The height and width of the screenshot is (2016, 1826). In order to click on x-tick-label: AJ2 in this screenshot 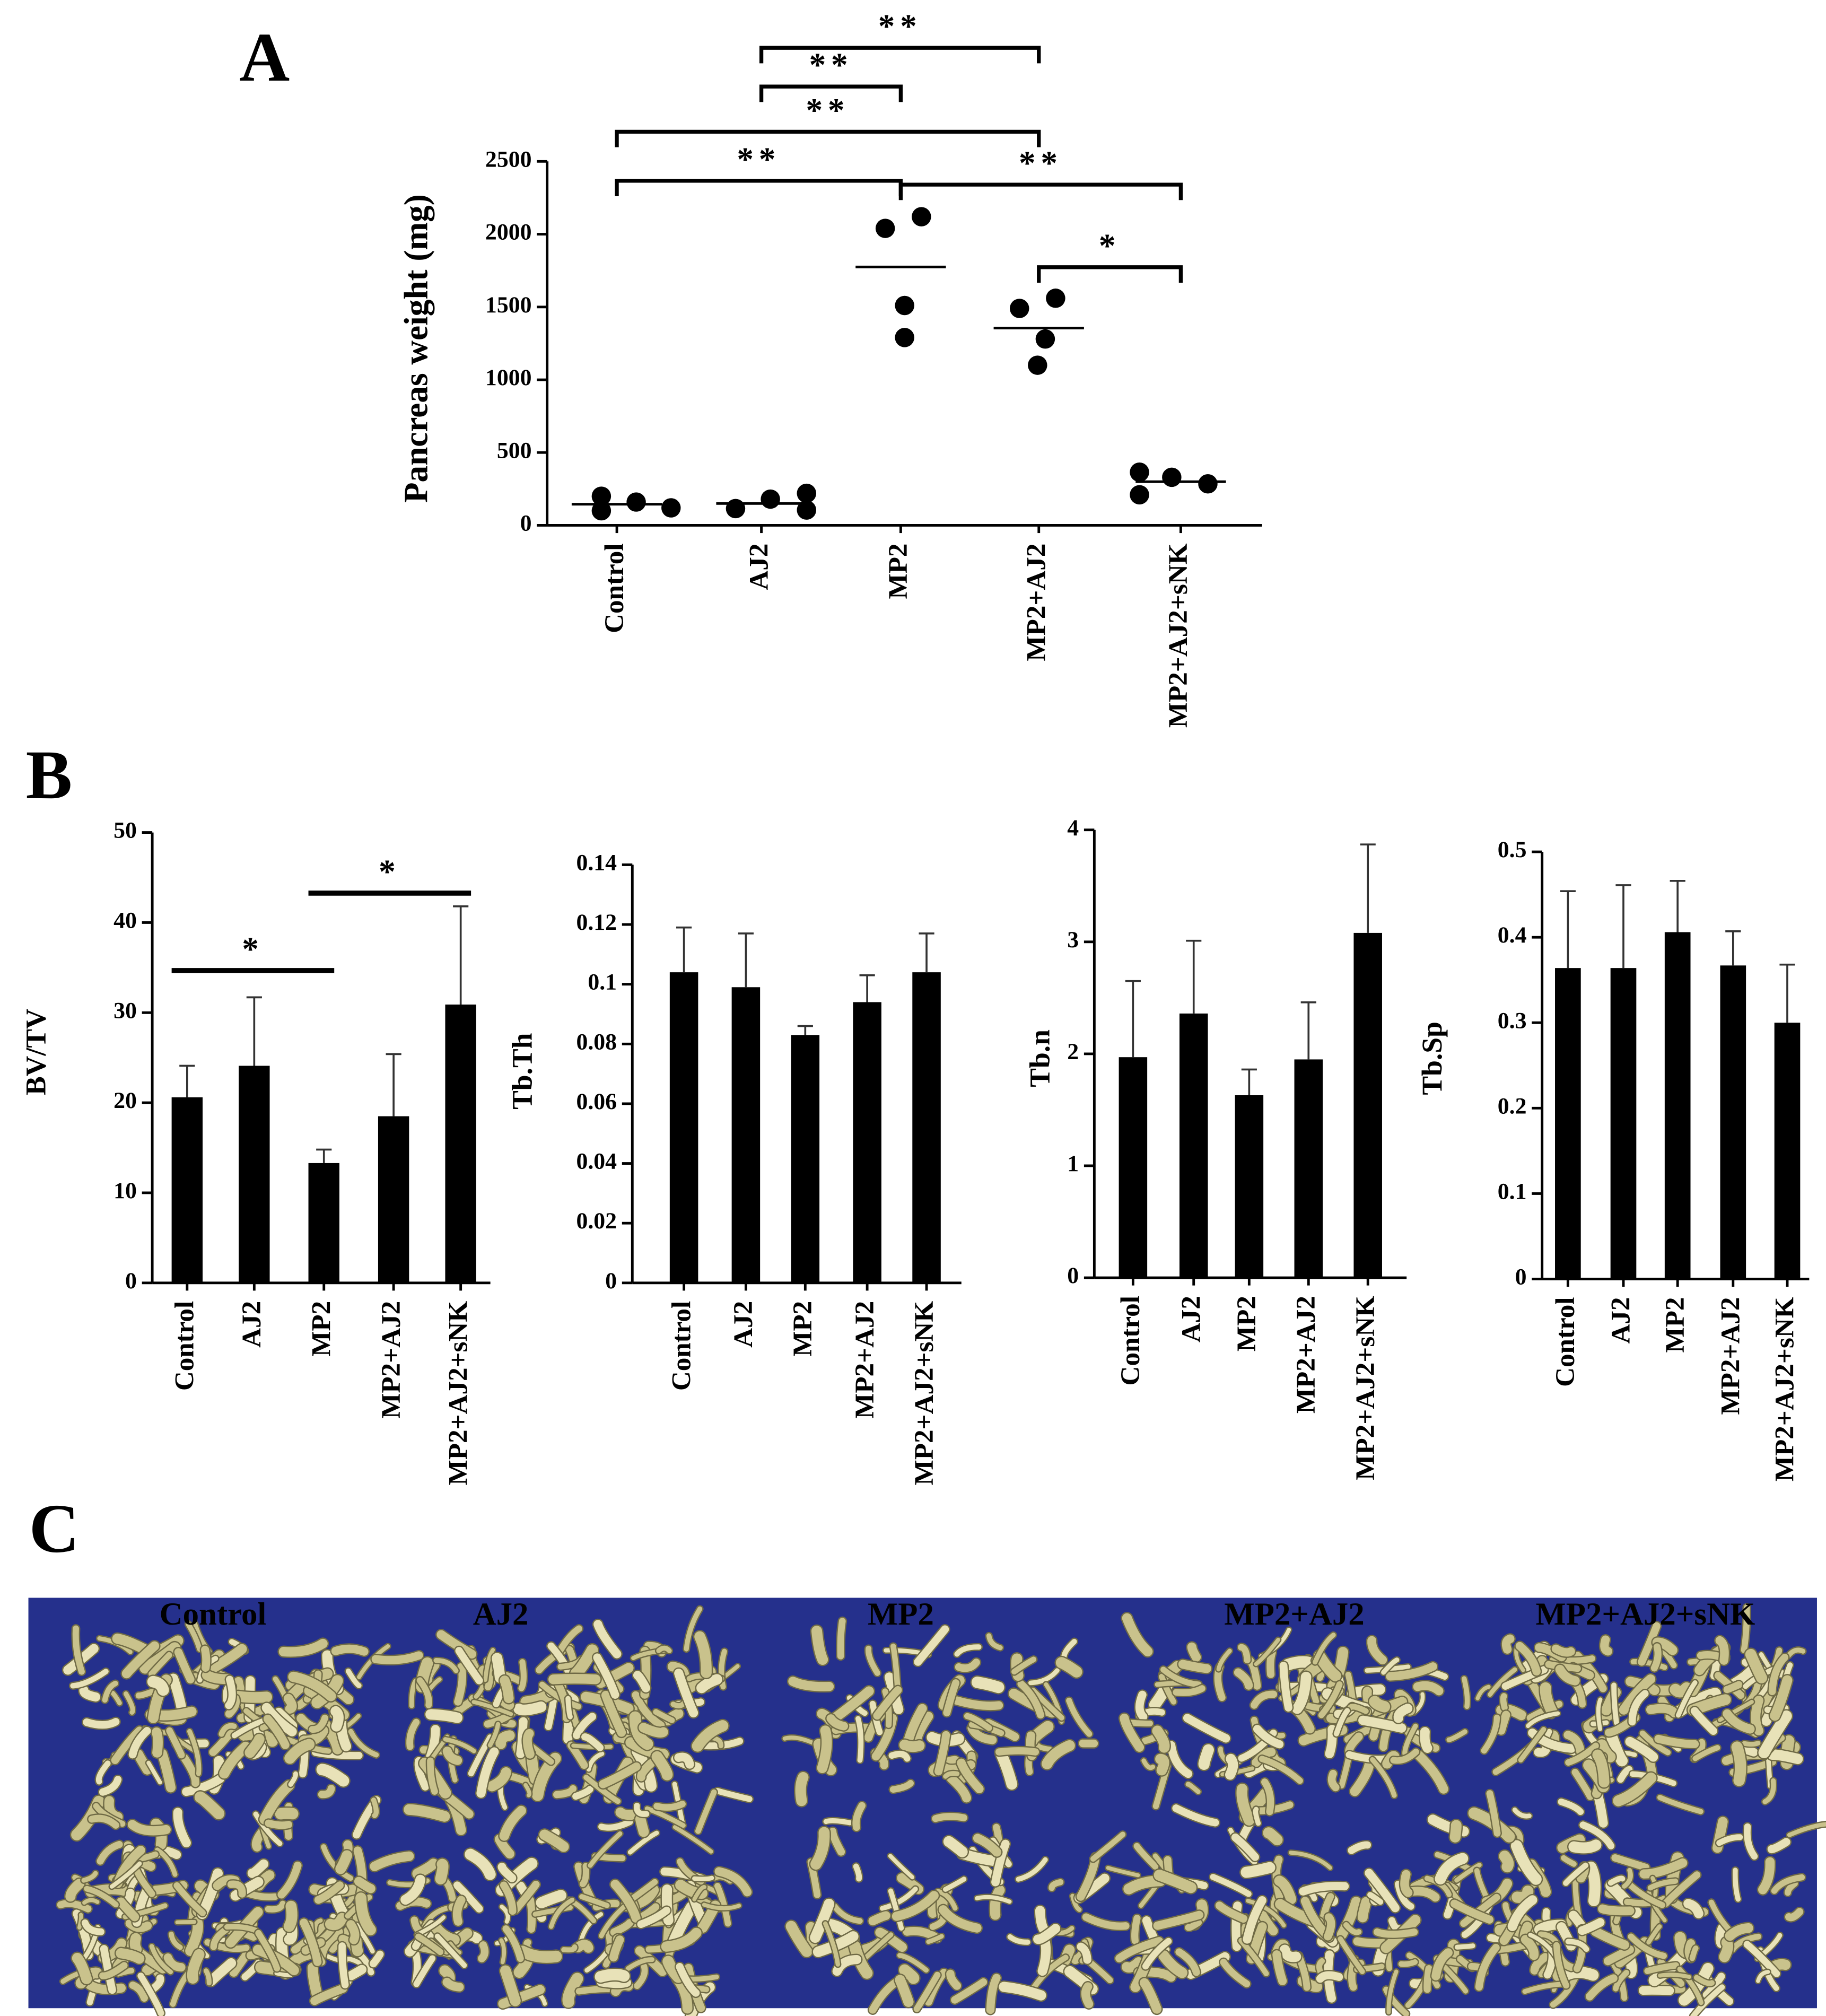, I will do `click(252, 1324)`.